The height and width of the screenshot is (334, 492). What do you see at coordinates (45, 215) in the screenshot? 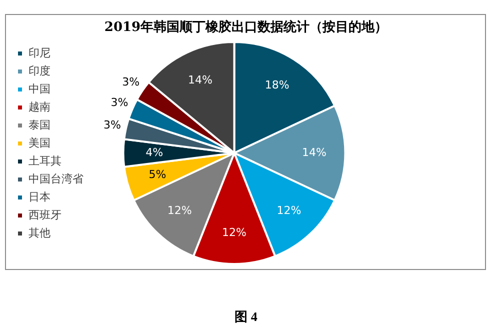
I see `legend-label: 西班牙` at bounding box center [45, 215].